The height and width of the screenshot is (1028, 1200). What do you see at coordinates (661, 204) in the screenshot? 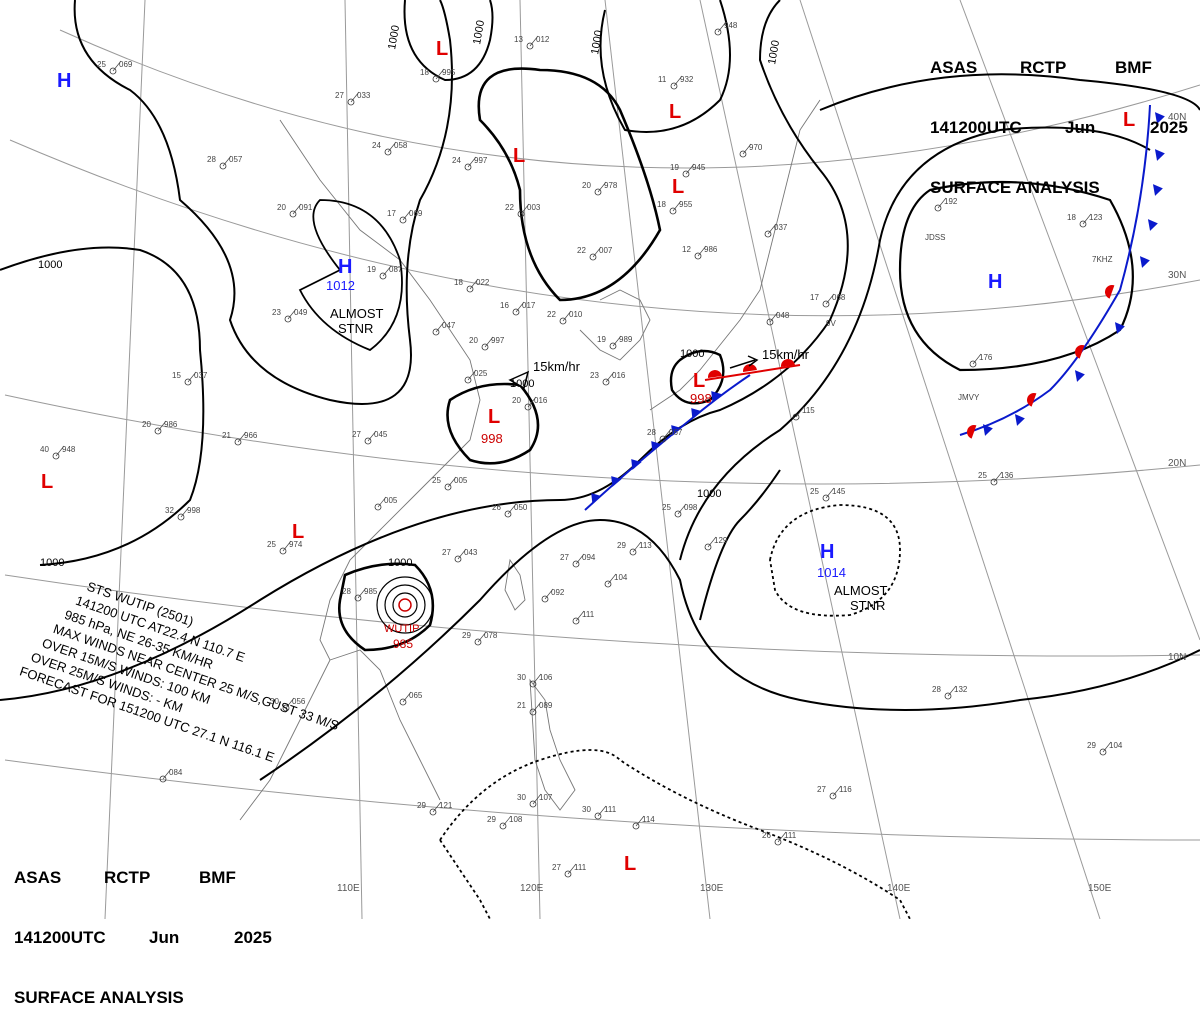
I see `station-temp: 18` at bounding box center [661, 204].